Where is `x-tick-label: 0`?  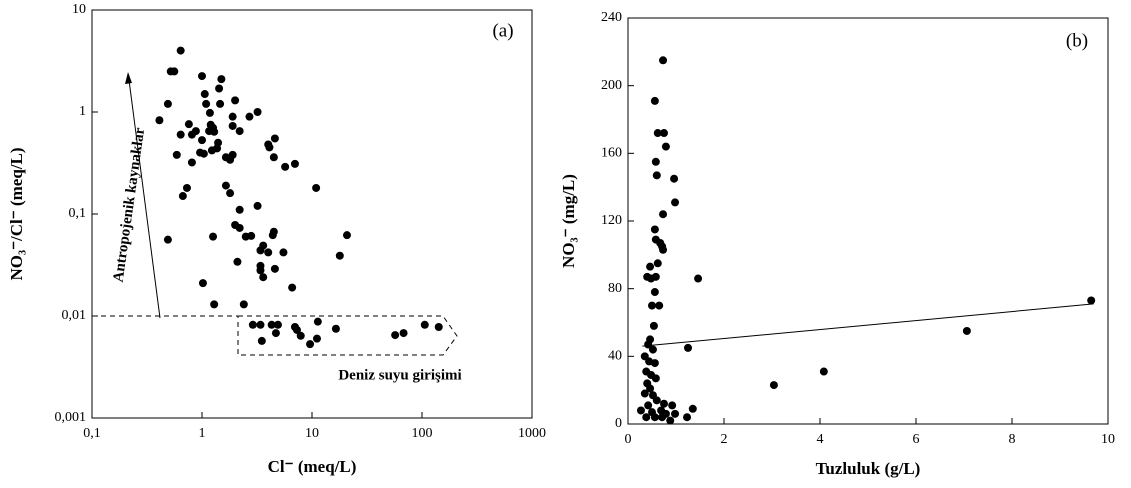 x-tick-label: 0 is located at coordinates (628, 439).